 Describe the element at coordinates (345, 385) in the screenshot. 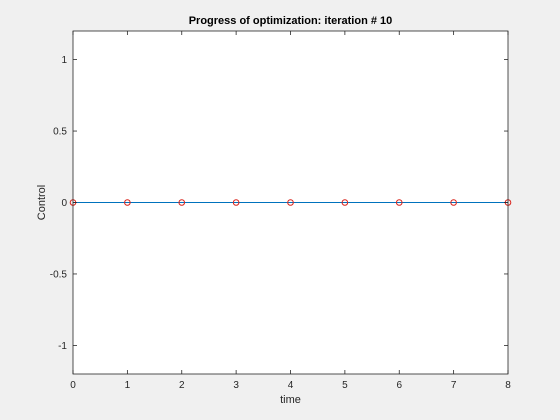

I see `x-tick-label: 5` at that location.